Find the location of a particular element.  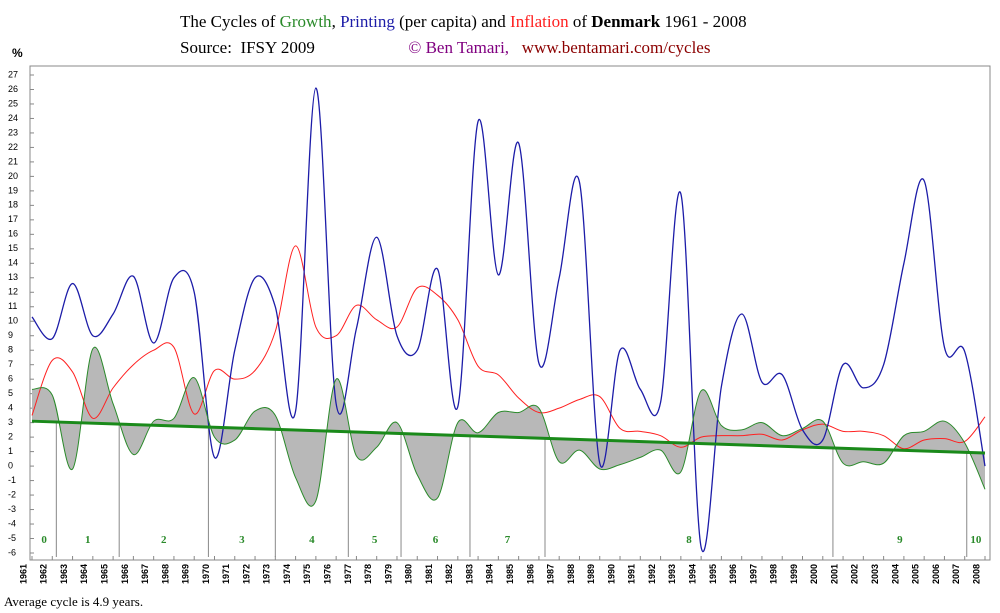

x-tick-label: 1985 is located at coordinates (510, 574).